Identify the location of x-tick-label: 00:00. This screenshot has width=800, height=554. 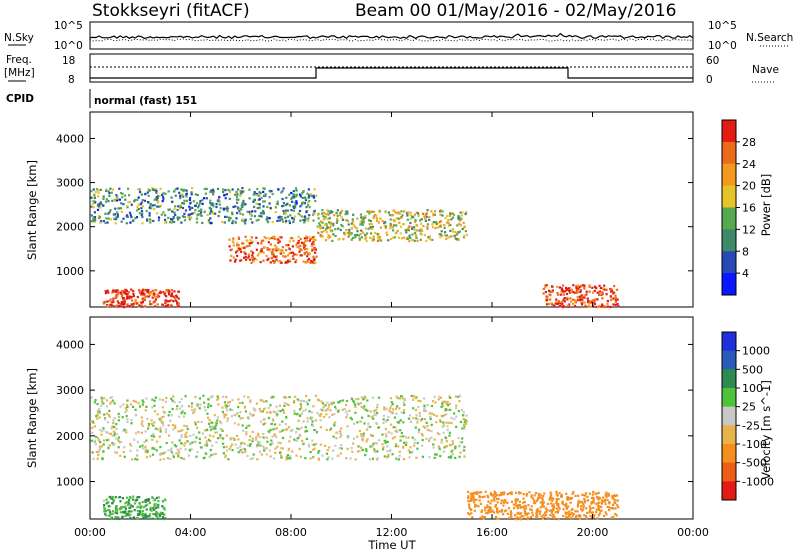
(90, 532).